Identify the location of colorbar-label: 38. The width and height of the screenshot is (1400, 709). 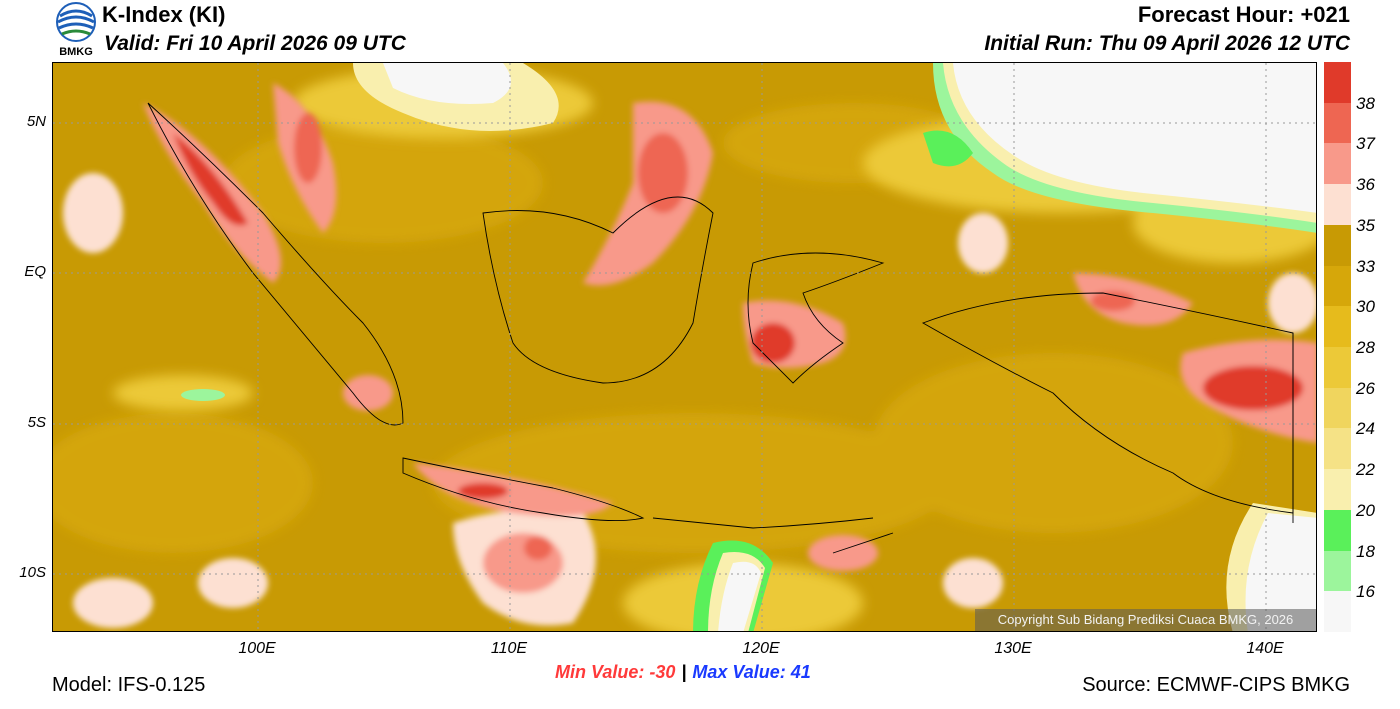
(1365, 103).